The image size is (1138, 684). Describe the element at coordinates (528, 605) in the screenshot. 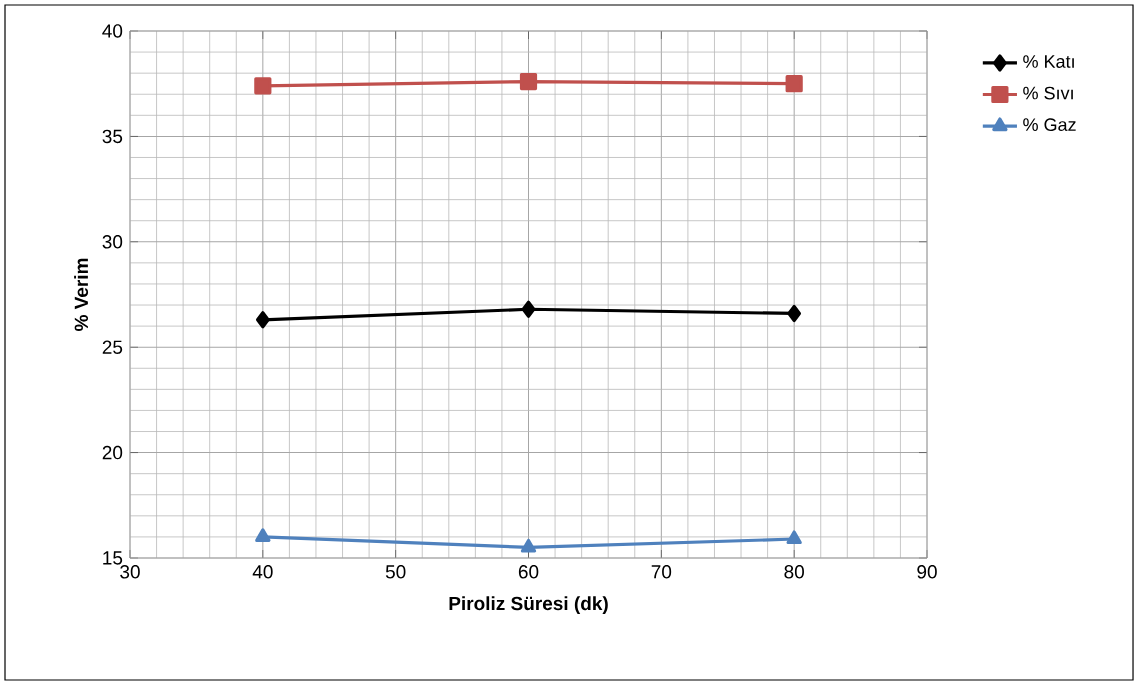

I see `x-axis-title: Piroliz Süresi (dk)` at that location.